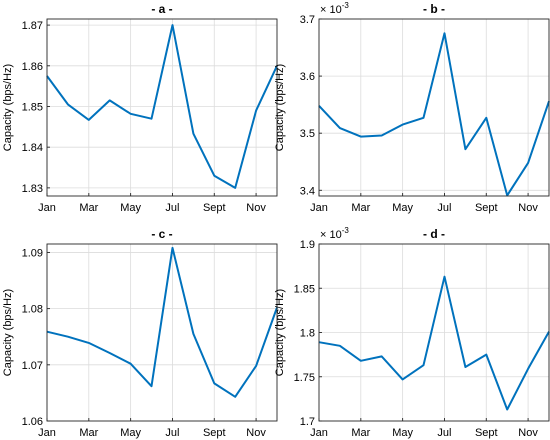  Describe the element at coordinates (161, 9) in the screenshot. I see `subplot-title: - a -` at that location.